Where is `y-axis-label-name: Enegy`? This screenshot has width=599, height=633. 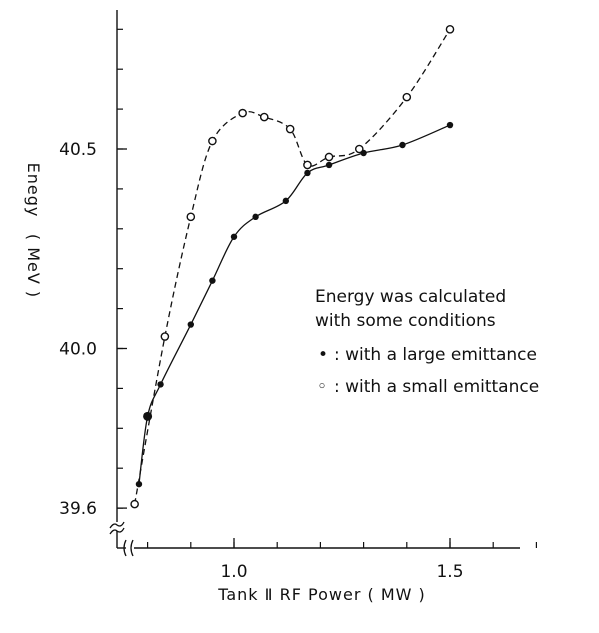 y-axis-label-name: Enegy is located at coordinates (33, 190).